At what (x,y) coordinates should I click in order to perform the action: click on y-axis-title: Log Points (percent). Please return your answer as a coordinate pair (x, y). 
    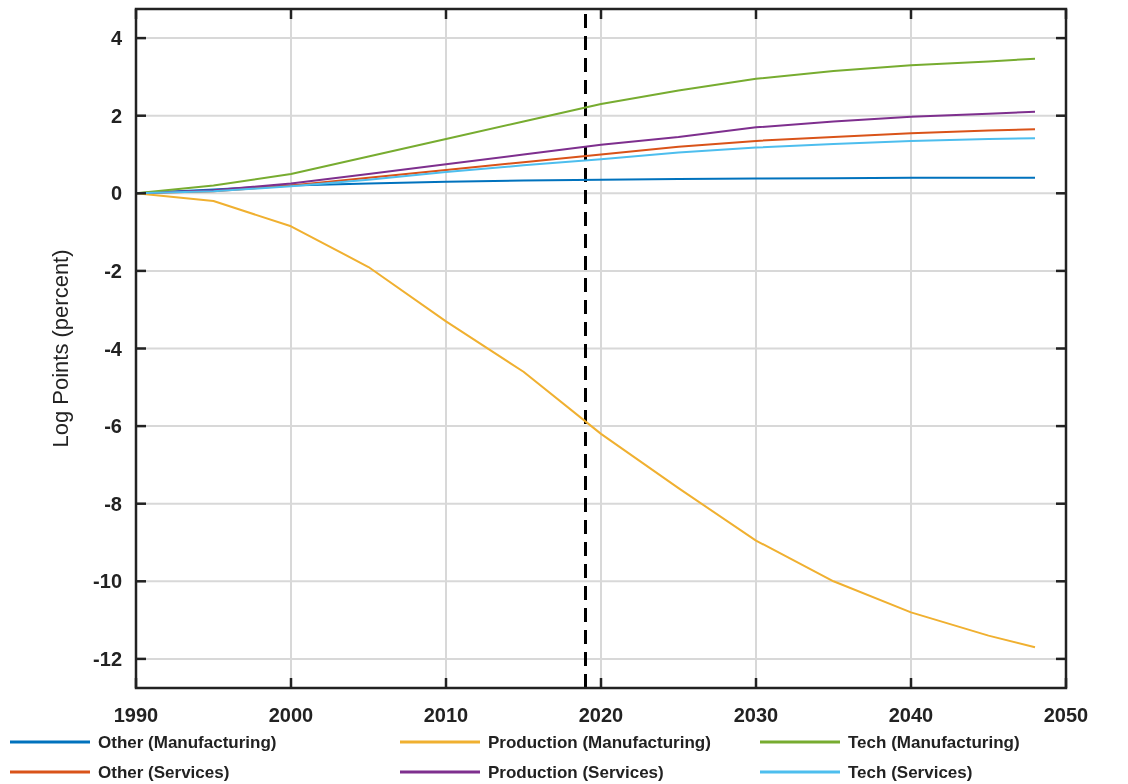
    Looking at the image, I should click on (60, 348).